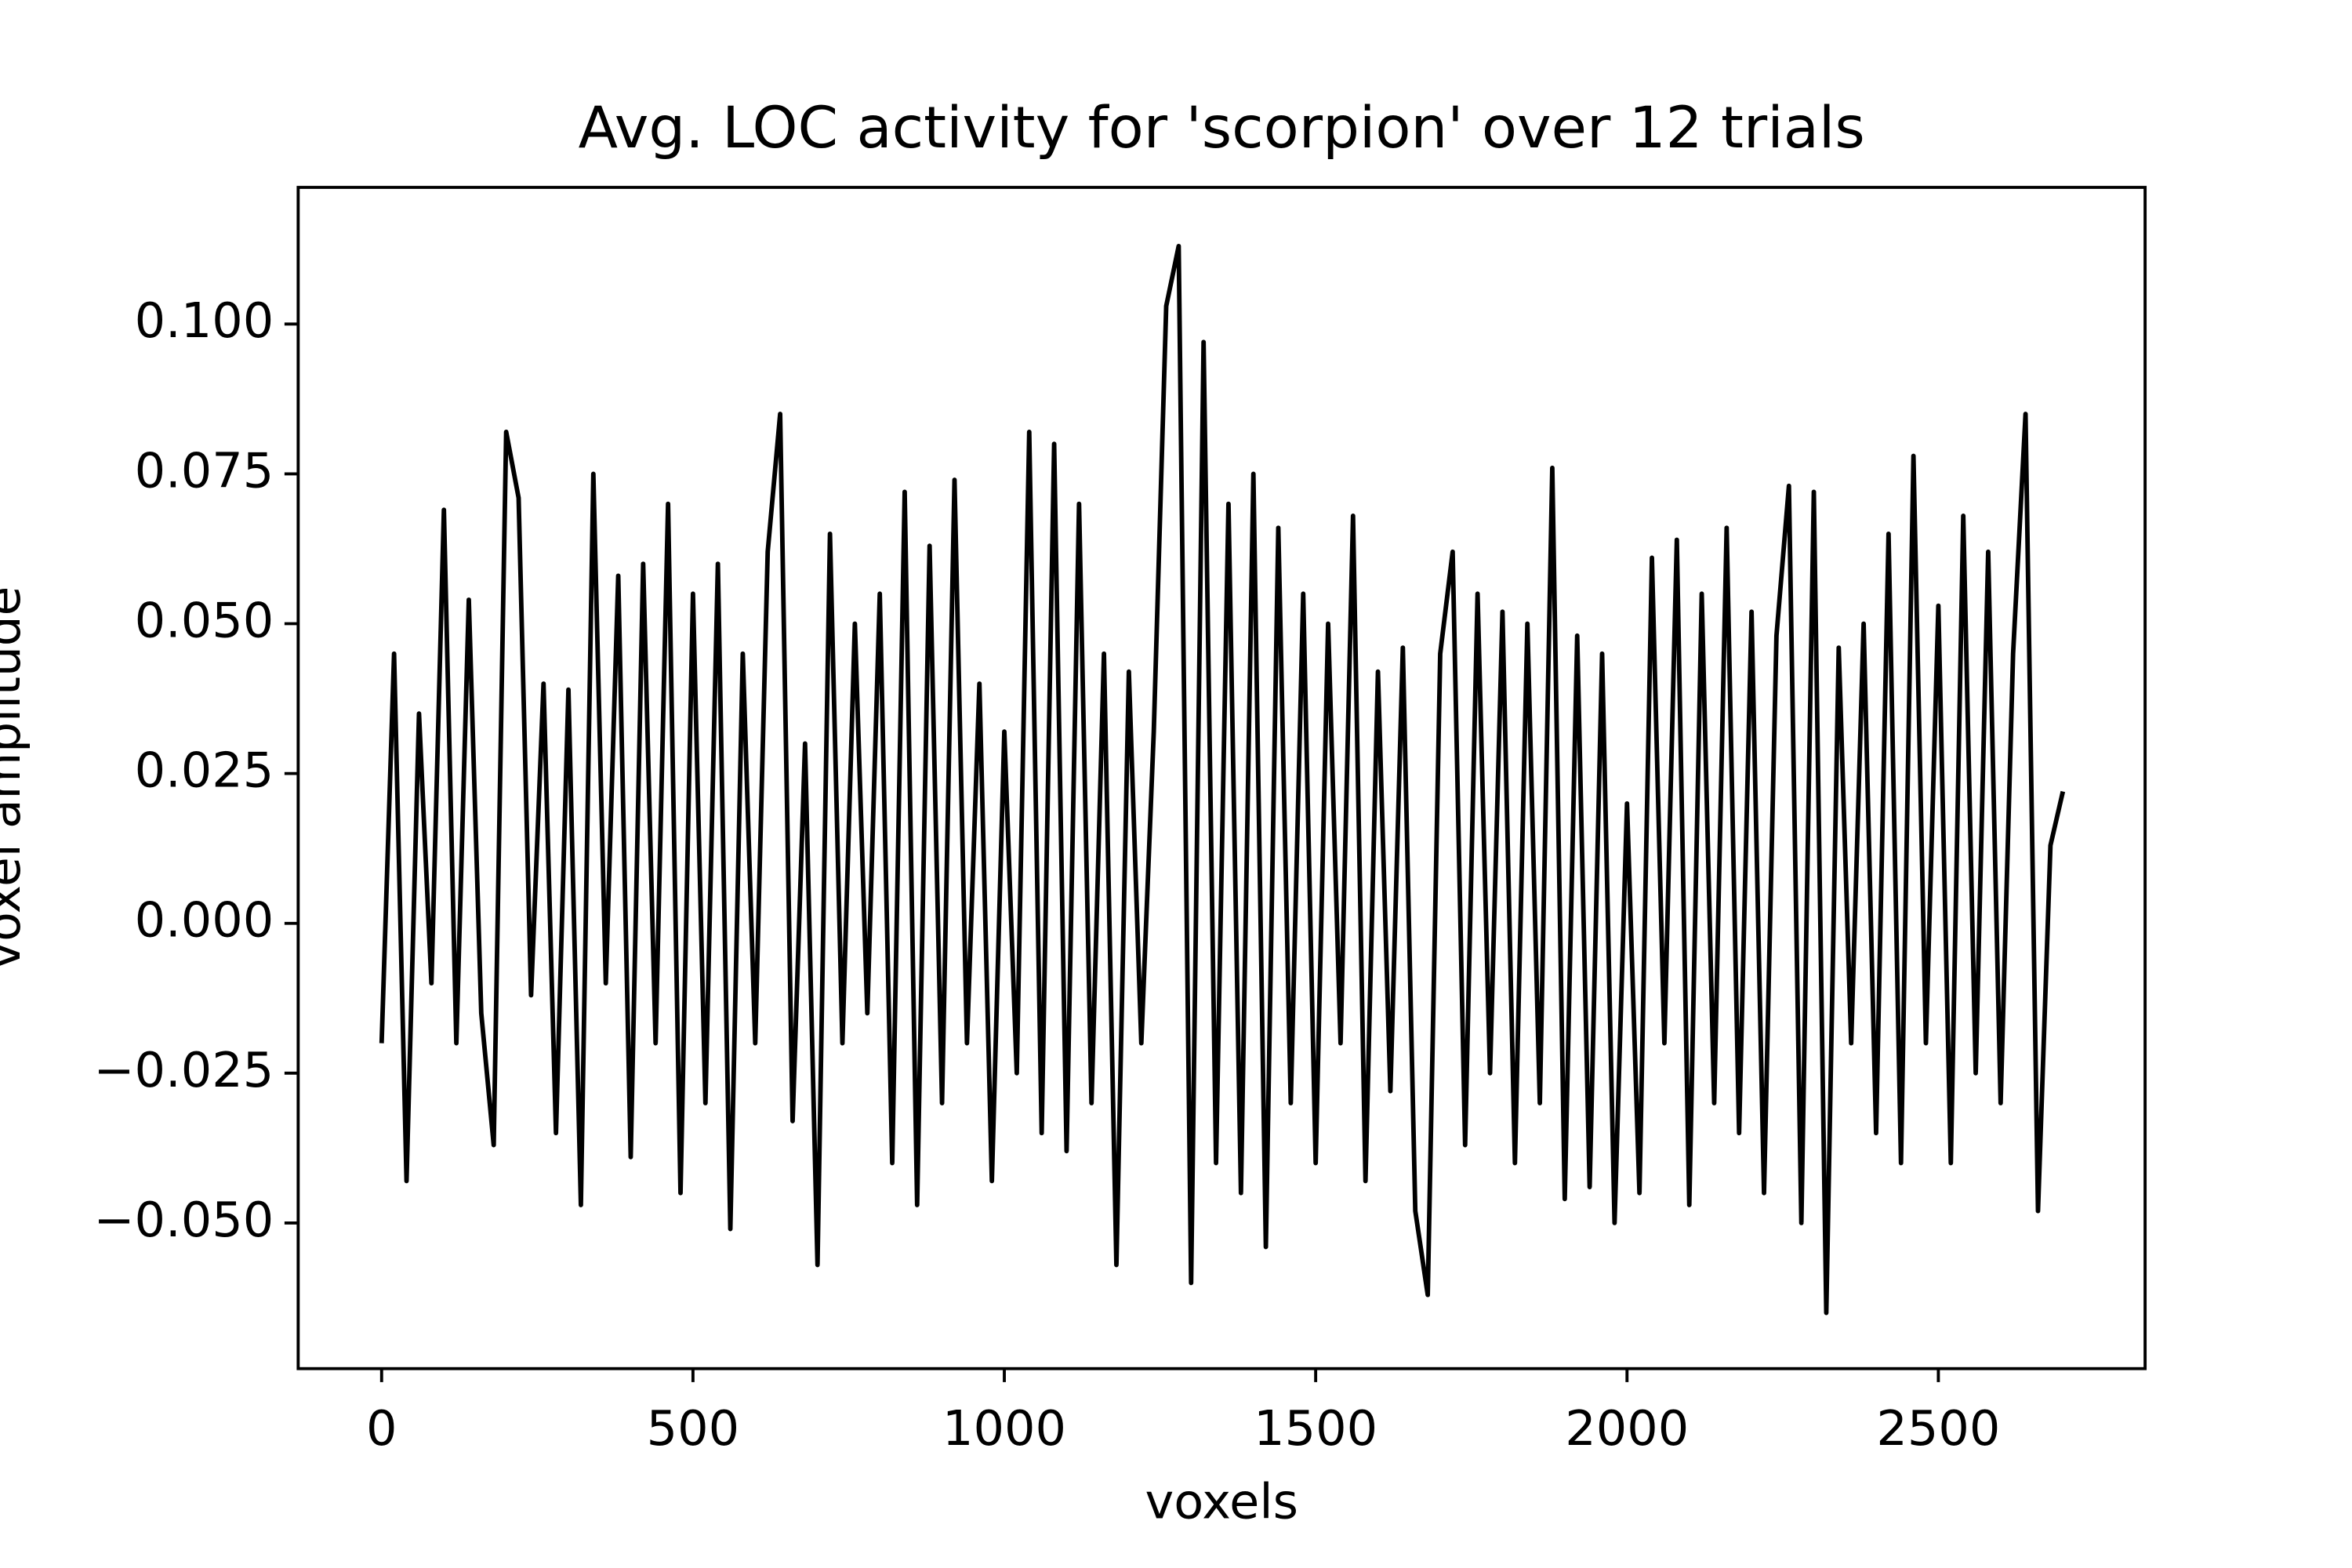 The height and width of the screenshot is (1568, 2352). Describe the element at coordinates (15, 778) in the screenshot. I see `y-axis-label: voxel amplitude` at that location.